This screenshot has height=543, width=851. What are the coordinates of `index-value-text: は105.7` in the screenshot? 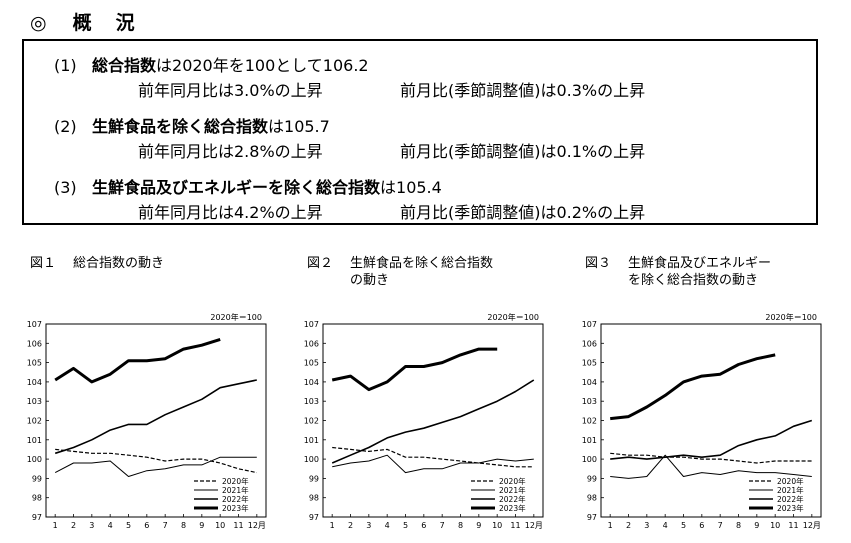 It's located at (299, 126).